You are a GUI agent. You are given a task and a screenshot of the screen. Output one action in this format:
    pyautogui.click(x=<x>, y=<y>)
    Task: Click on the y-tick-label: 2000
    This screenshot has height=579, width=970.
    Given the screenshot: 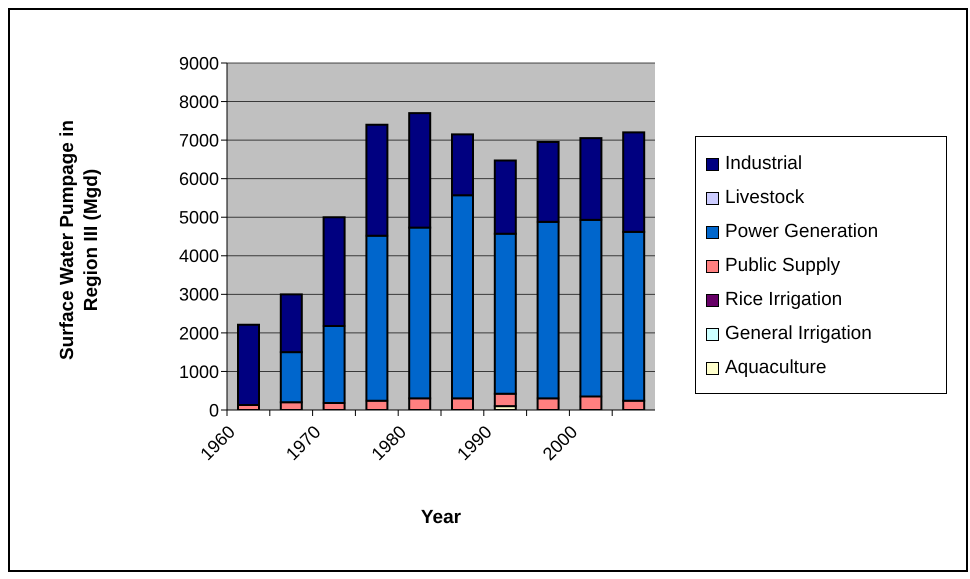 What is the action you would take?
    pyautogui.click(x=198, y=333)
    